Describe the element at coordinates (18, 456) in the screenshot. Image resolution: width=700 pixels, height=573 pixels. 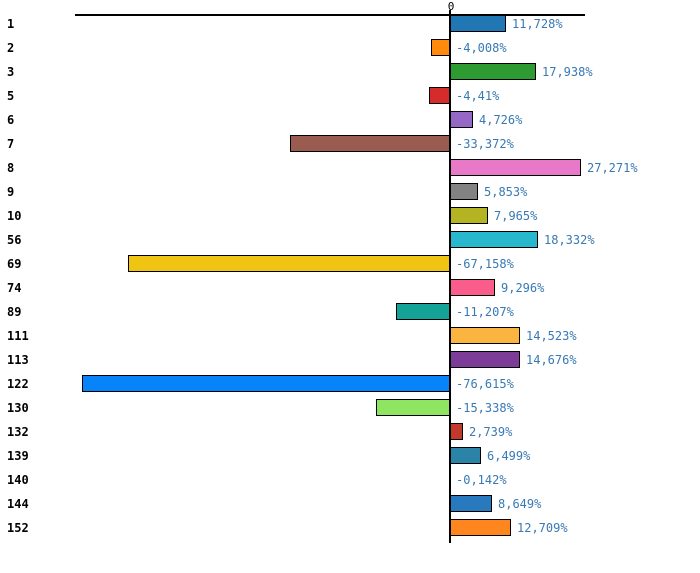
I see `category-label: 139` at that location.